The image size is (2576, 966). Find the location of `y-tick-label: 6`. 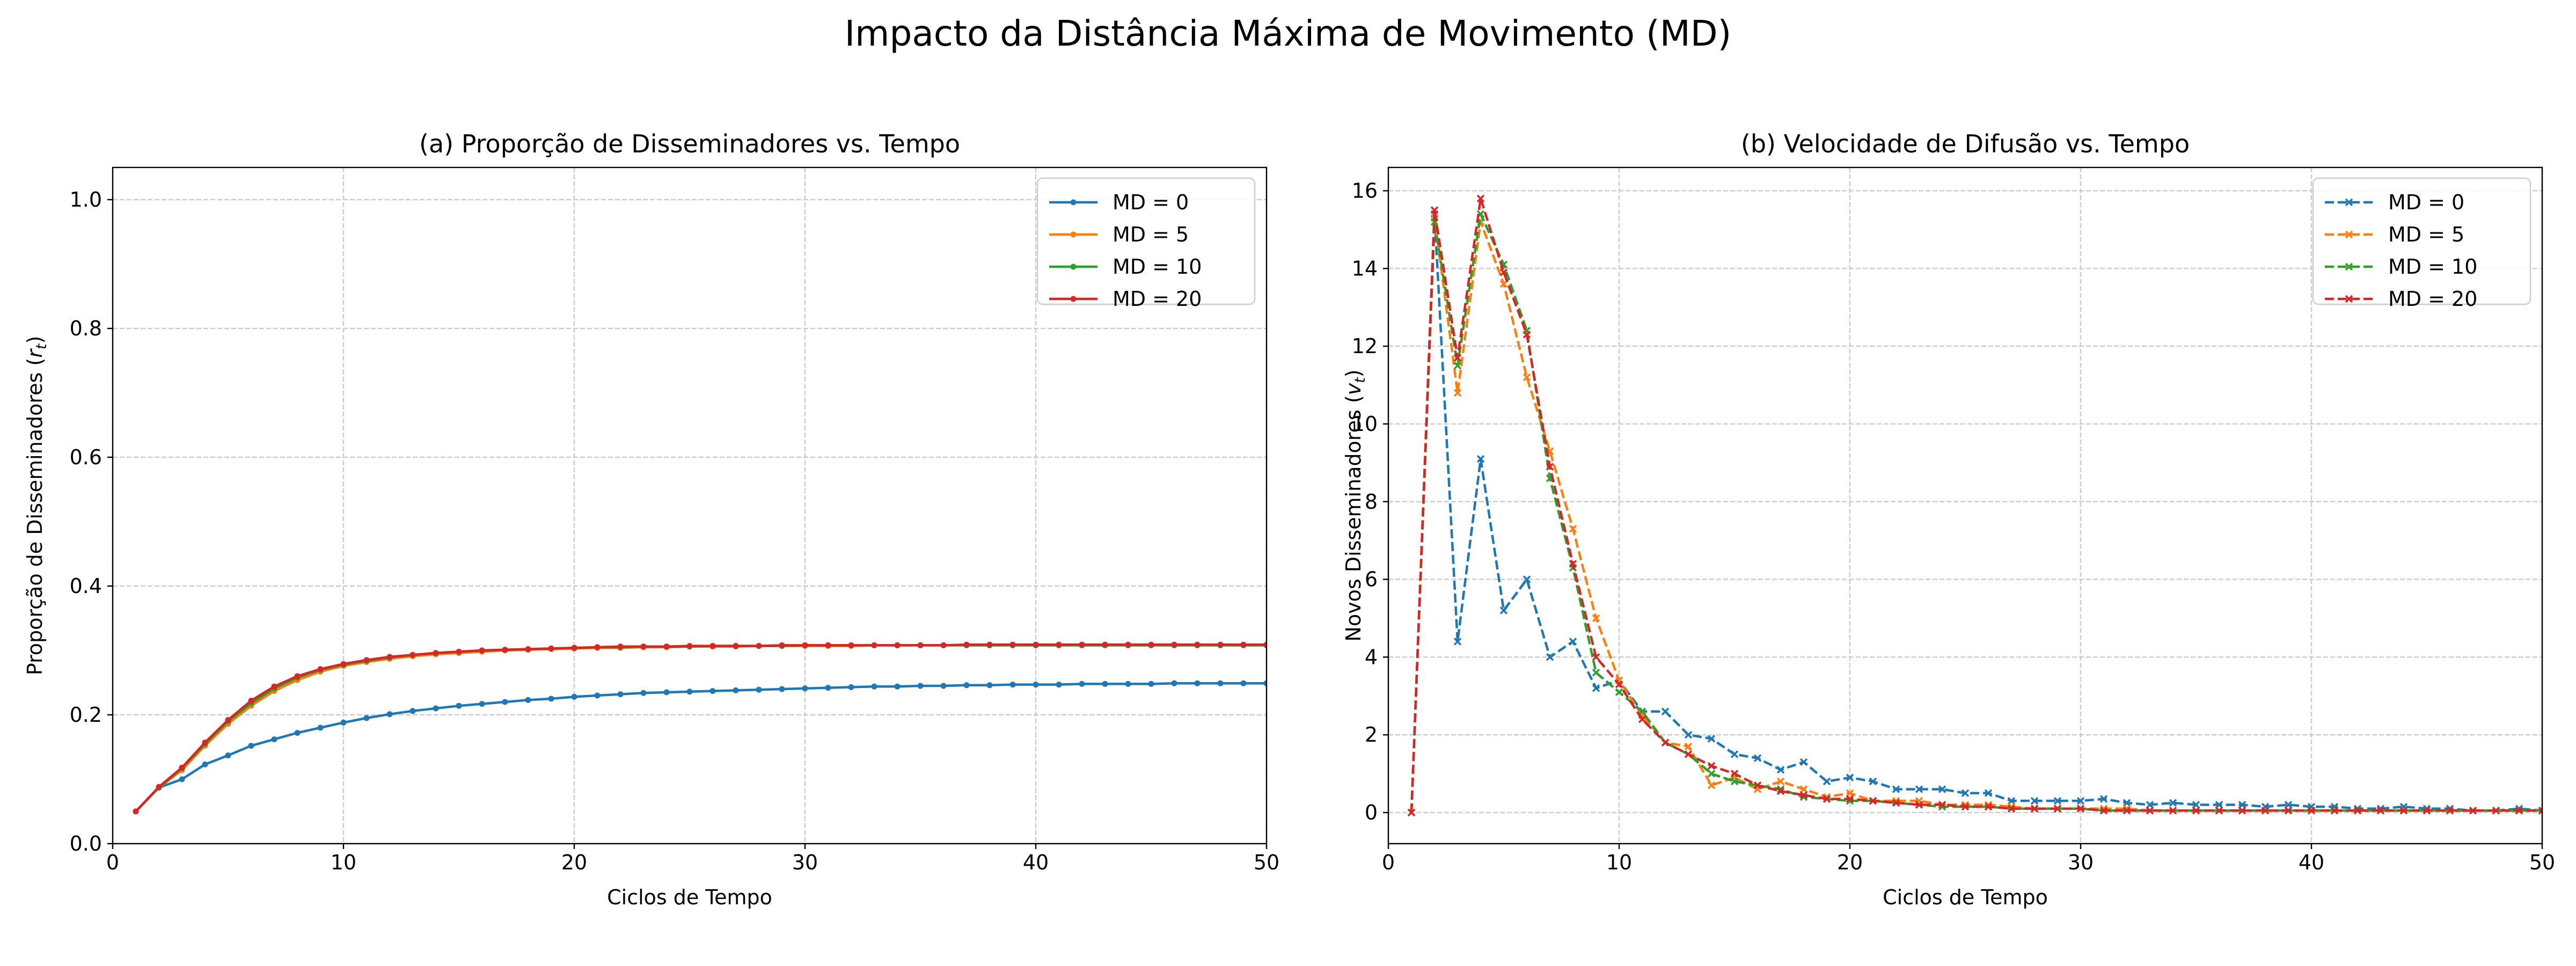

y-tick-label: 6 is located at coordinates (1371, 579).